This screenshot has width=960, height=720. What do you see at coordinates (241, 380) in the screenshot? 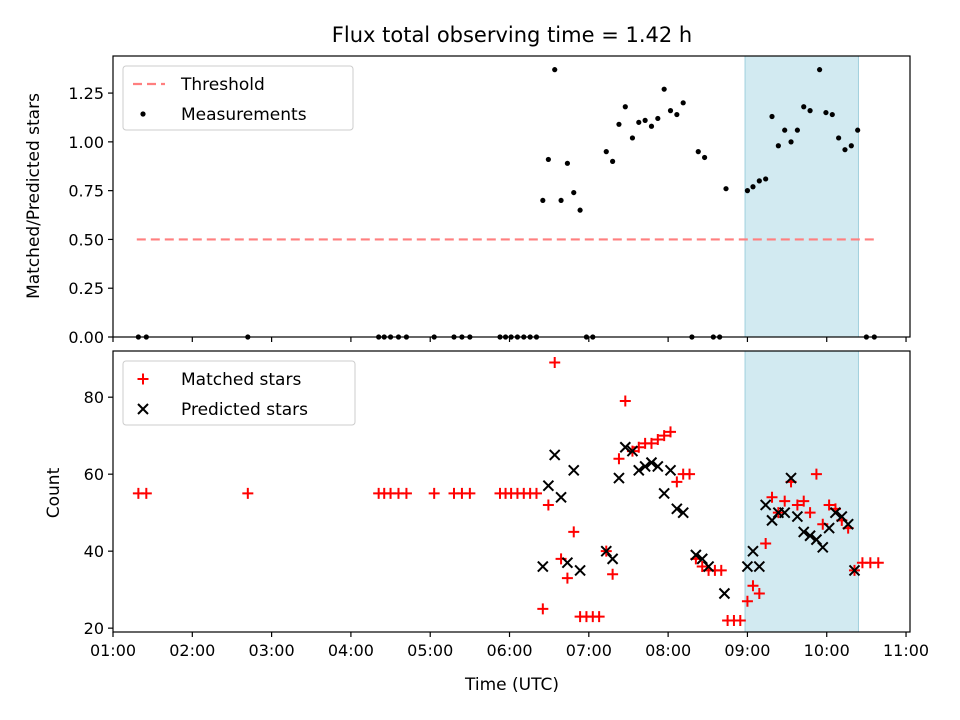
I see `legend-label: Matched stars` at bounding box center [241, 380].